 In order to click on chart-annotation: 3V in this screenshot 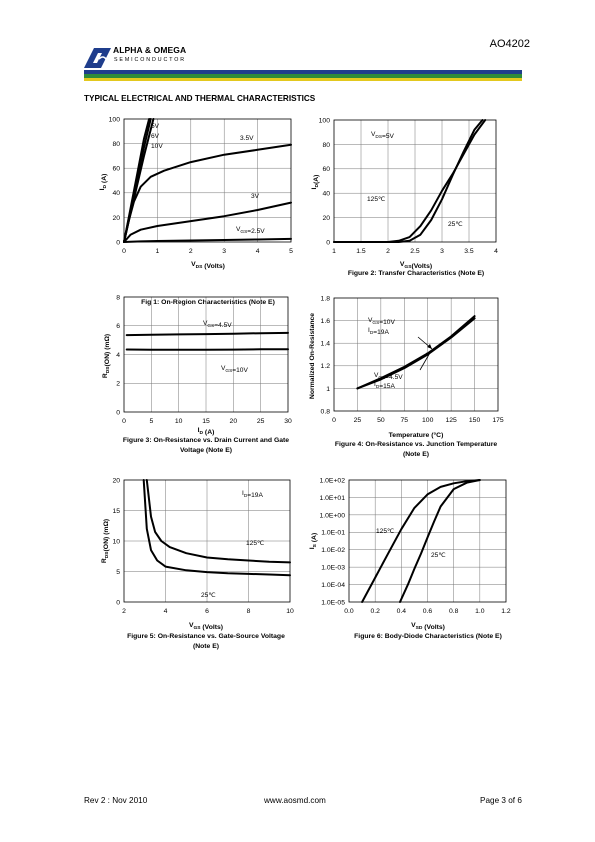, I will do `click(255, 196)`.